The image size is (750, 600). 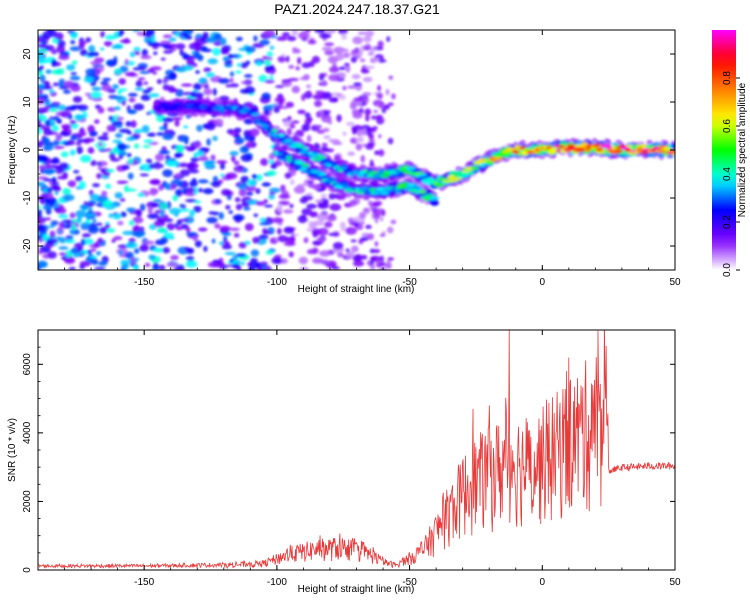 I want to click on colorbar-ticks: 0.0 0.2 0.4 0.6 0.8, so click(x=731, y=174).